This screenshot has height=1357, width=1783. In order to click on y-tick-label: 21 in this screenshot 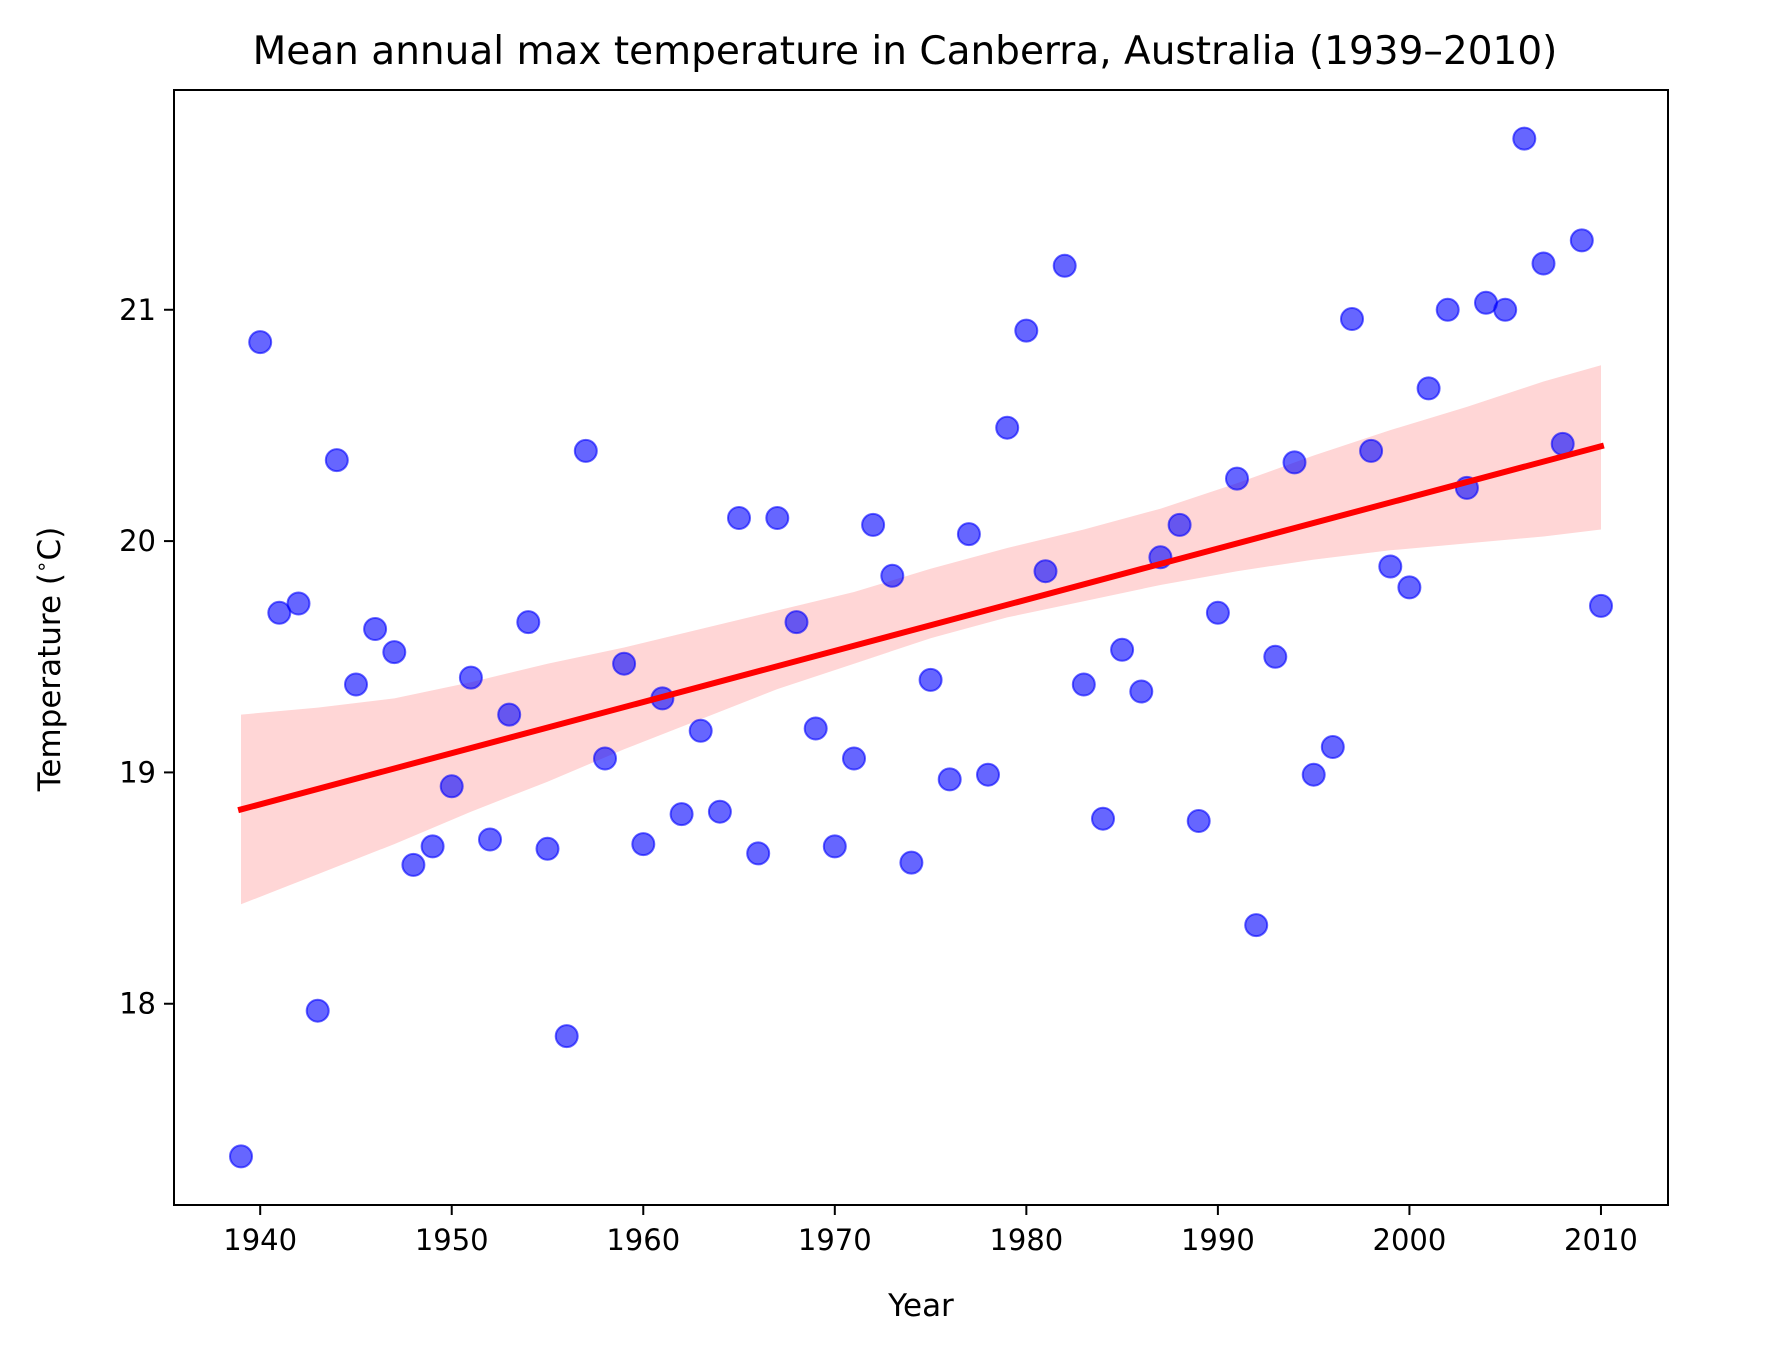, I will do `click(137, 310)`.